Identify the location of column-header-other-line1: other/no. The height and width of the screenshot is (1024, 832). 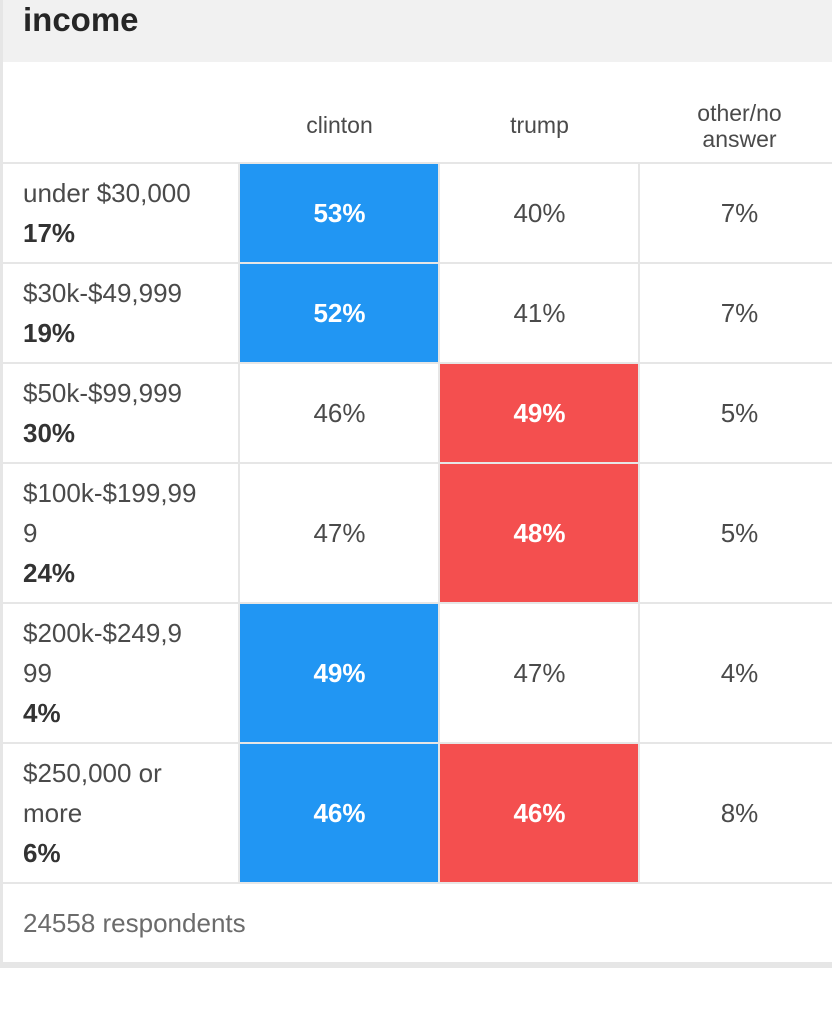
(739, 113).